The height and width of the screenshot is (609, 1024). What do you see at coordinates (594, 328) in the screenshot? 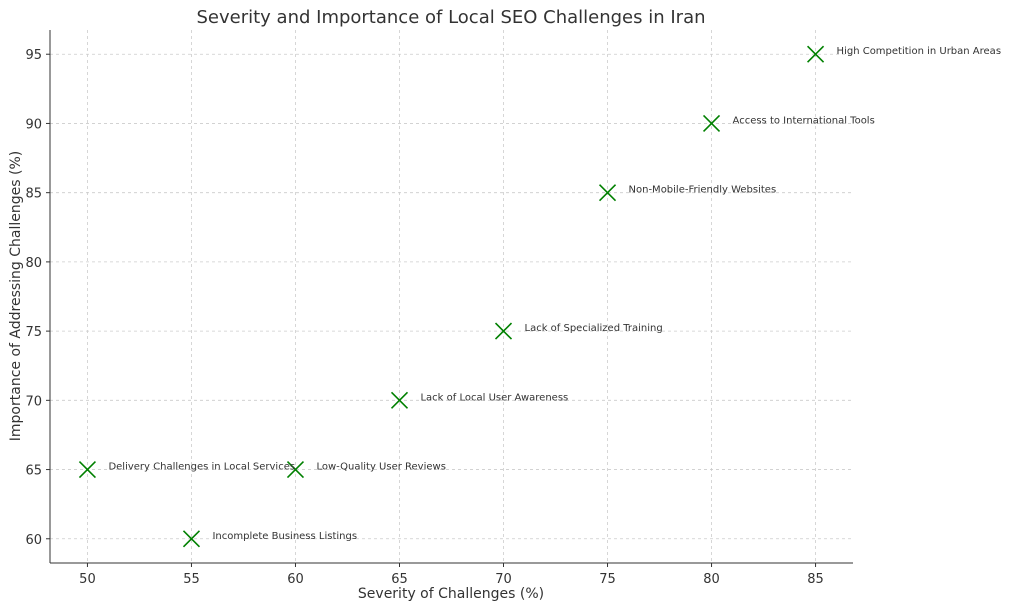
I see `point-label: Lack of Specialized Training` at bounding box center [594, 328].